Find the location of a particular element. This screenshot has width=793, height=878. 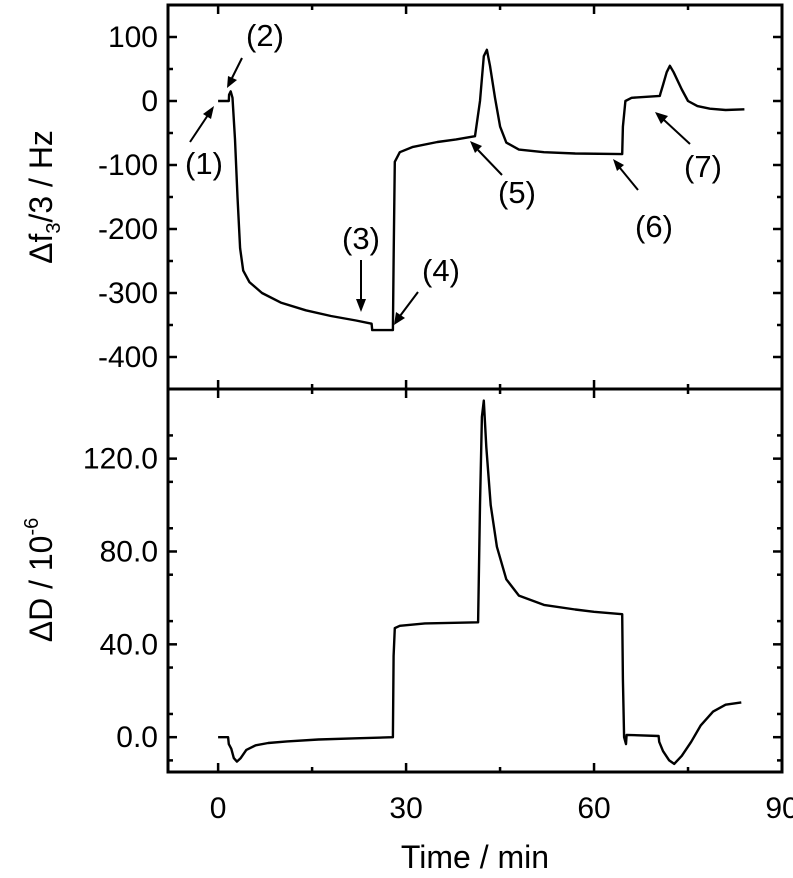

bottom-y-tick-label: 40.0 is located at coordinates (129, 644).